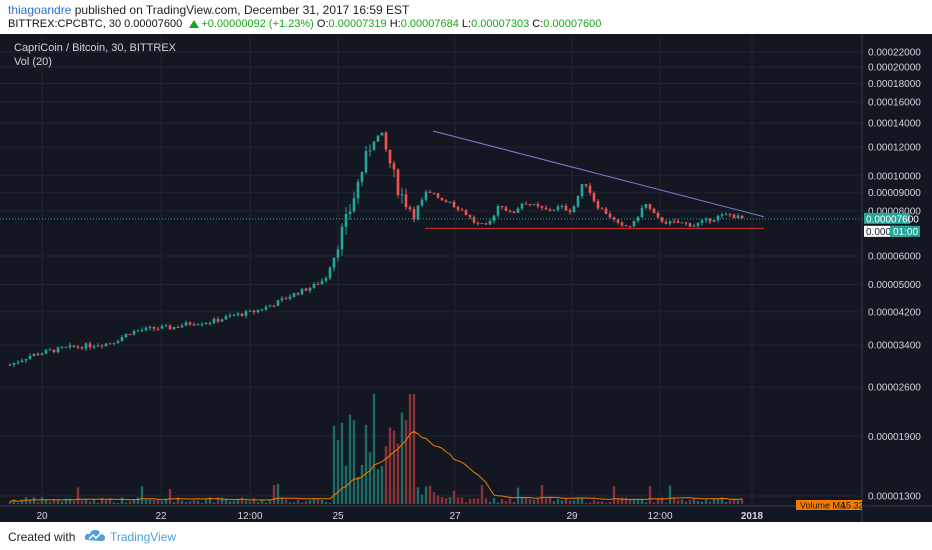 The width and height of the screenshot is (932, 550). Describe the element at coordinates (598, 174) in the screenshot. I see `trendline` at that location.